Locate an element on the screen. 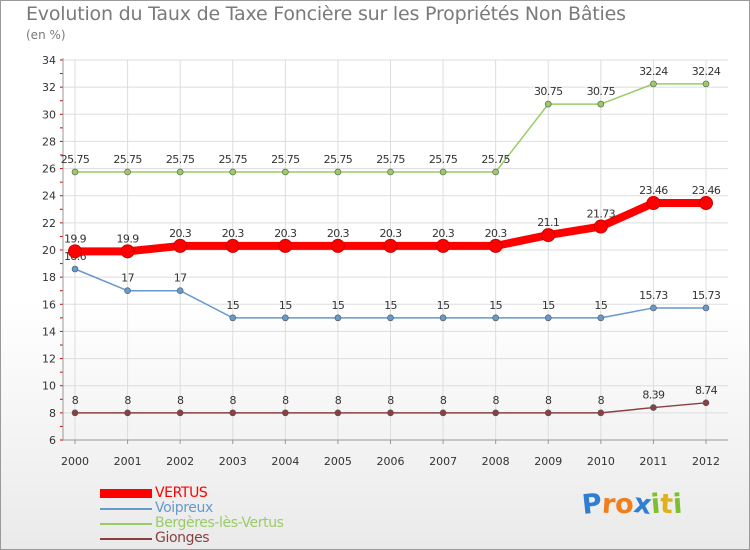 This screenshot has width=750, height=550. logo-letter: i is located at coordinates (678, 504).